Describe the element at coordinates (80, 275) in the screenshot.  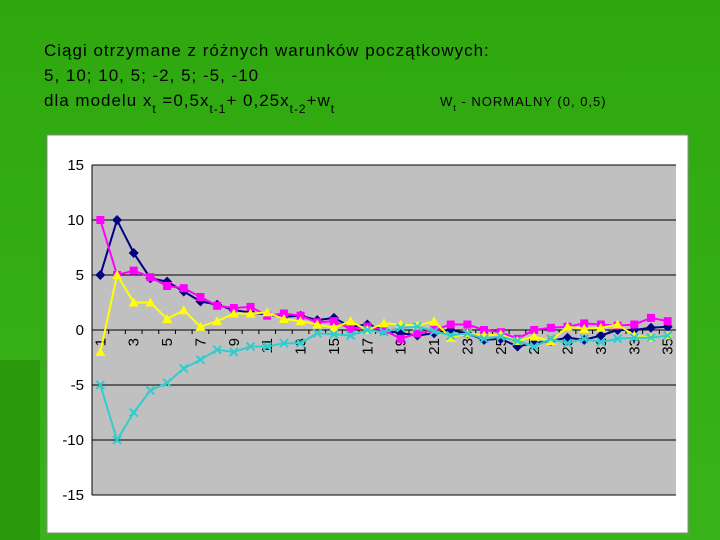
I see `y-tick-label: 5` at that location.